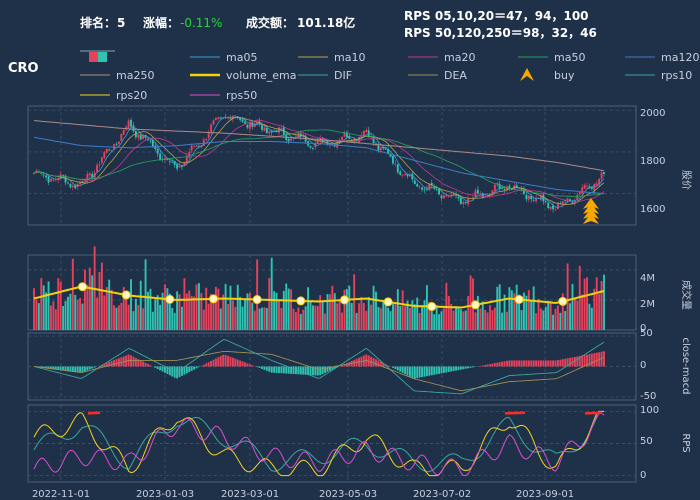 The width and height of the screenshot is (700, 500). Describe the element at coordinates (349, 57) in the screenshot. I see `legend-ma10-label: ma10` at that location.